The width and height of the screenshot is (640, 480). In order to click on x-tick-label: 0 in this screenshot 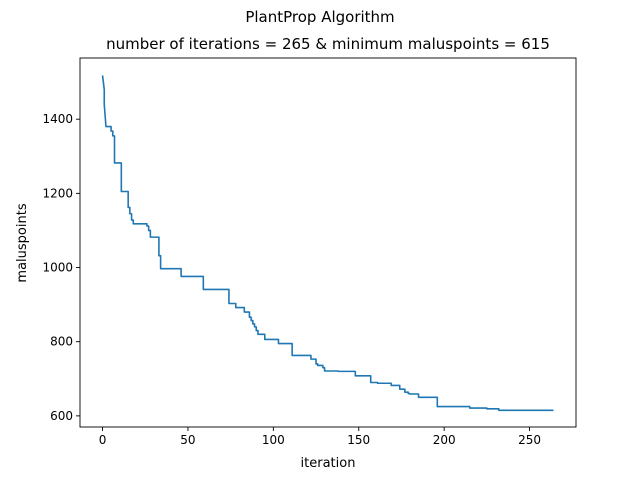, I will do `click(103, 440)`.